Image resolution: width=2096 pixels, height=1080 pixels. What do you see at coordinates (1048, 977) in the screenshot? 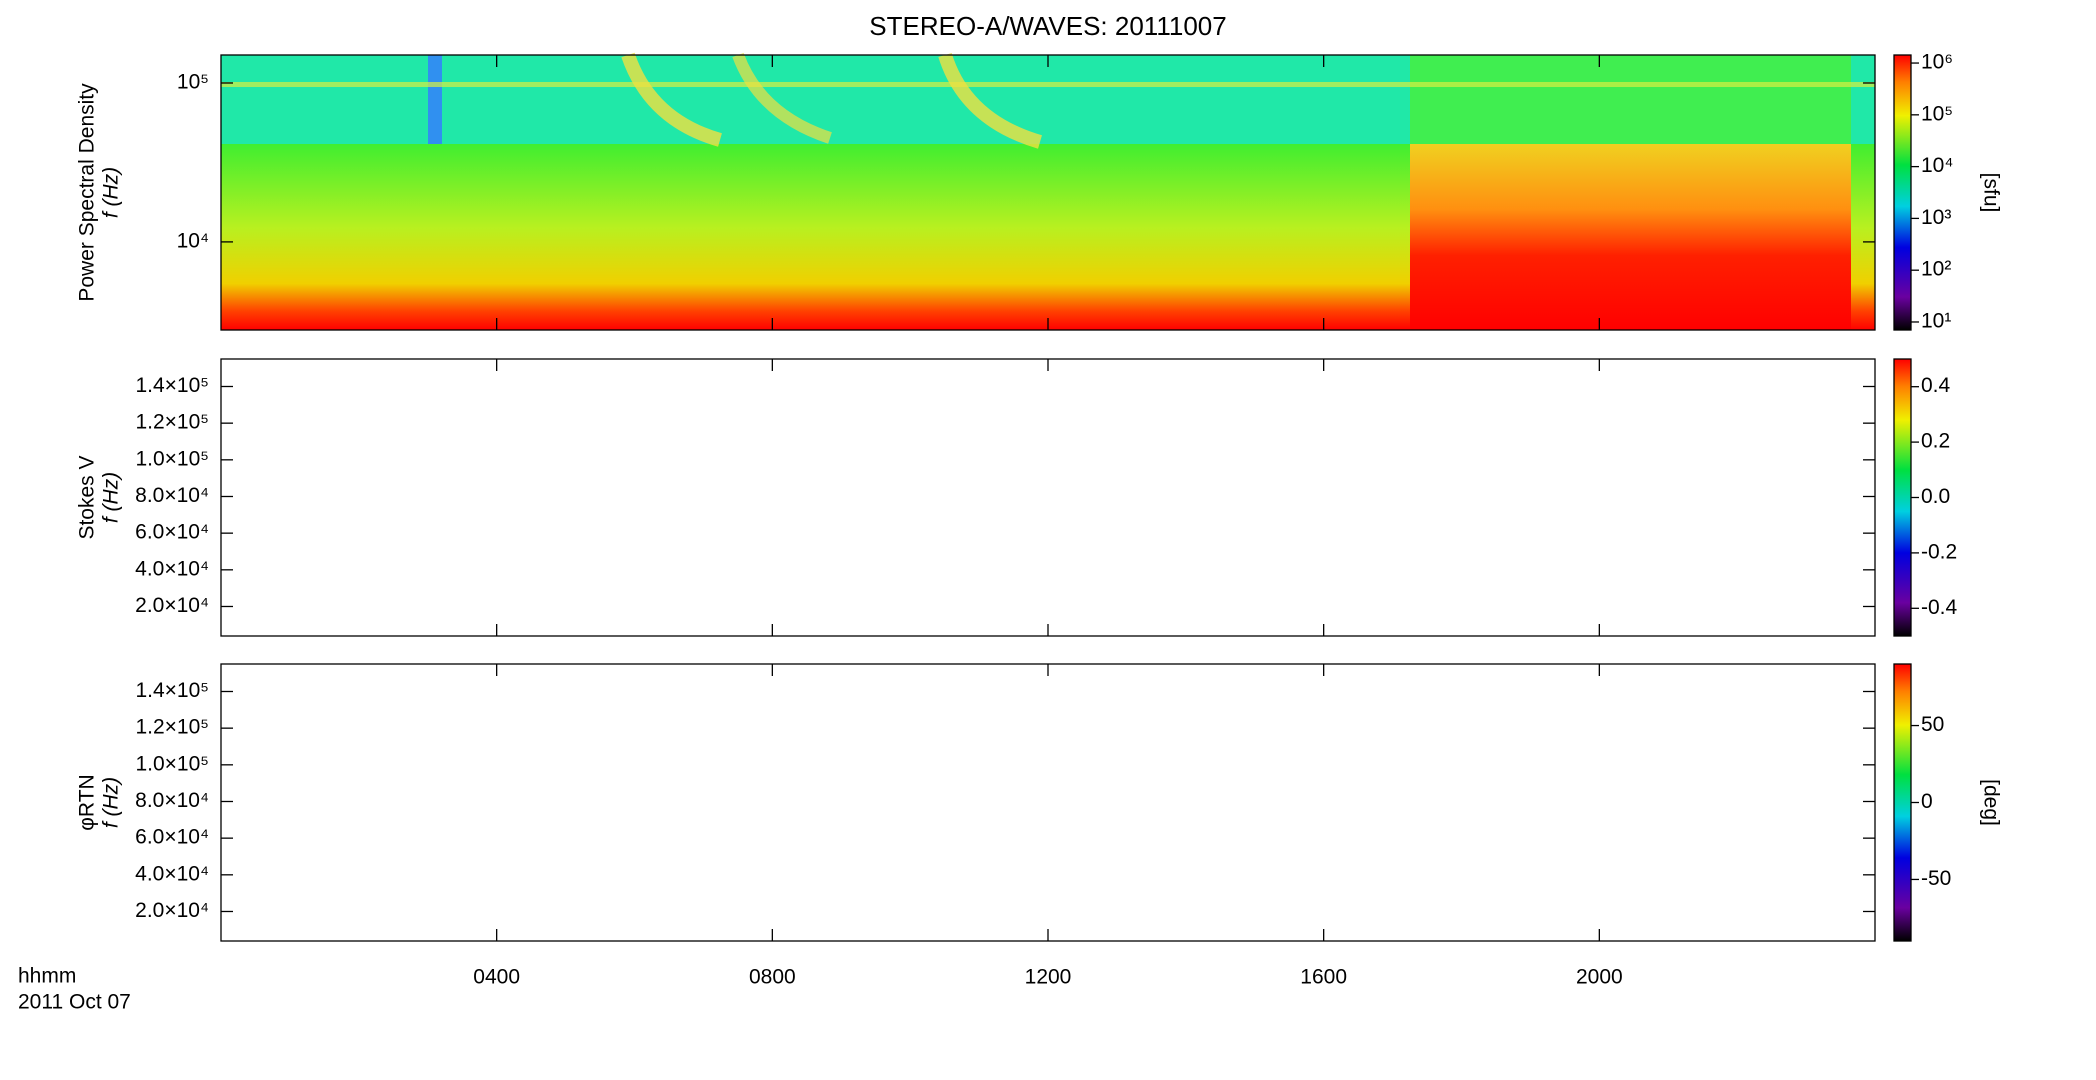
I see `x-tick-label: 1200` at bounding box center [1048, 977].